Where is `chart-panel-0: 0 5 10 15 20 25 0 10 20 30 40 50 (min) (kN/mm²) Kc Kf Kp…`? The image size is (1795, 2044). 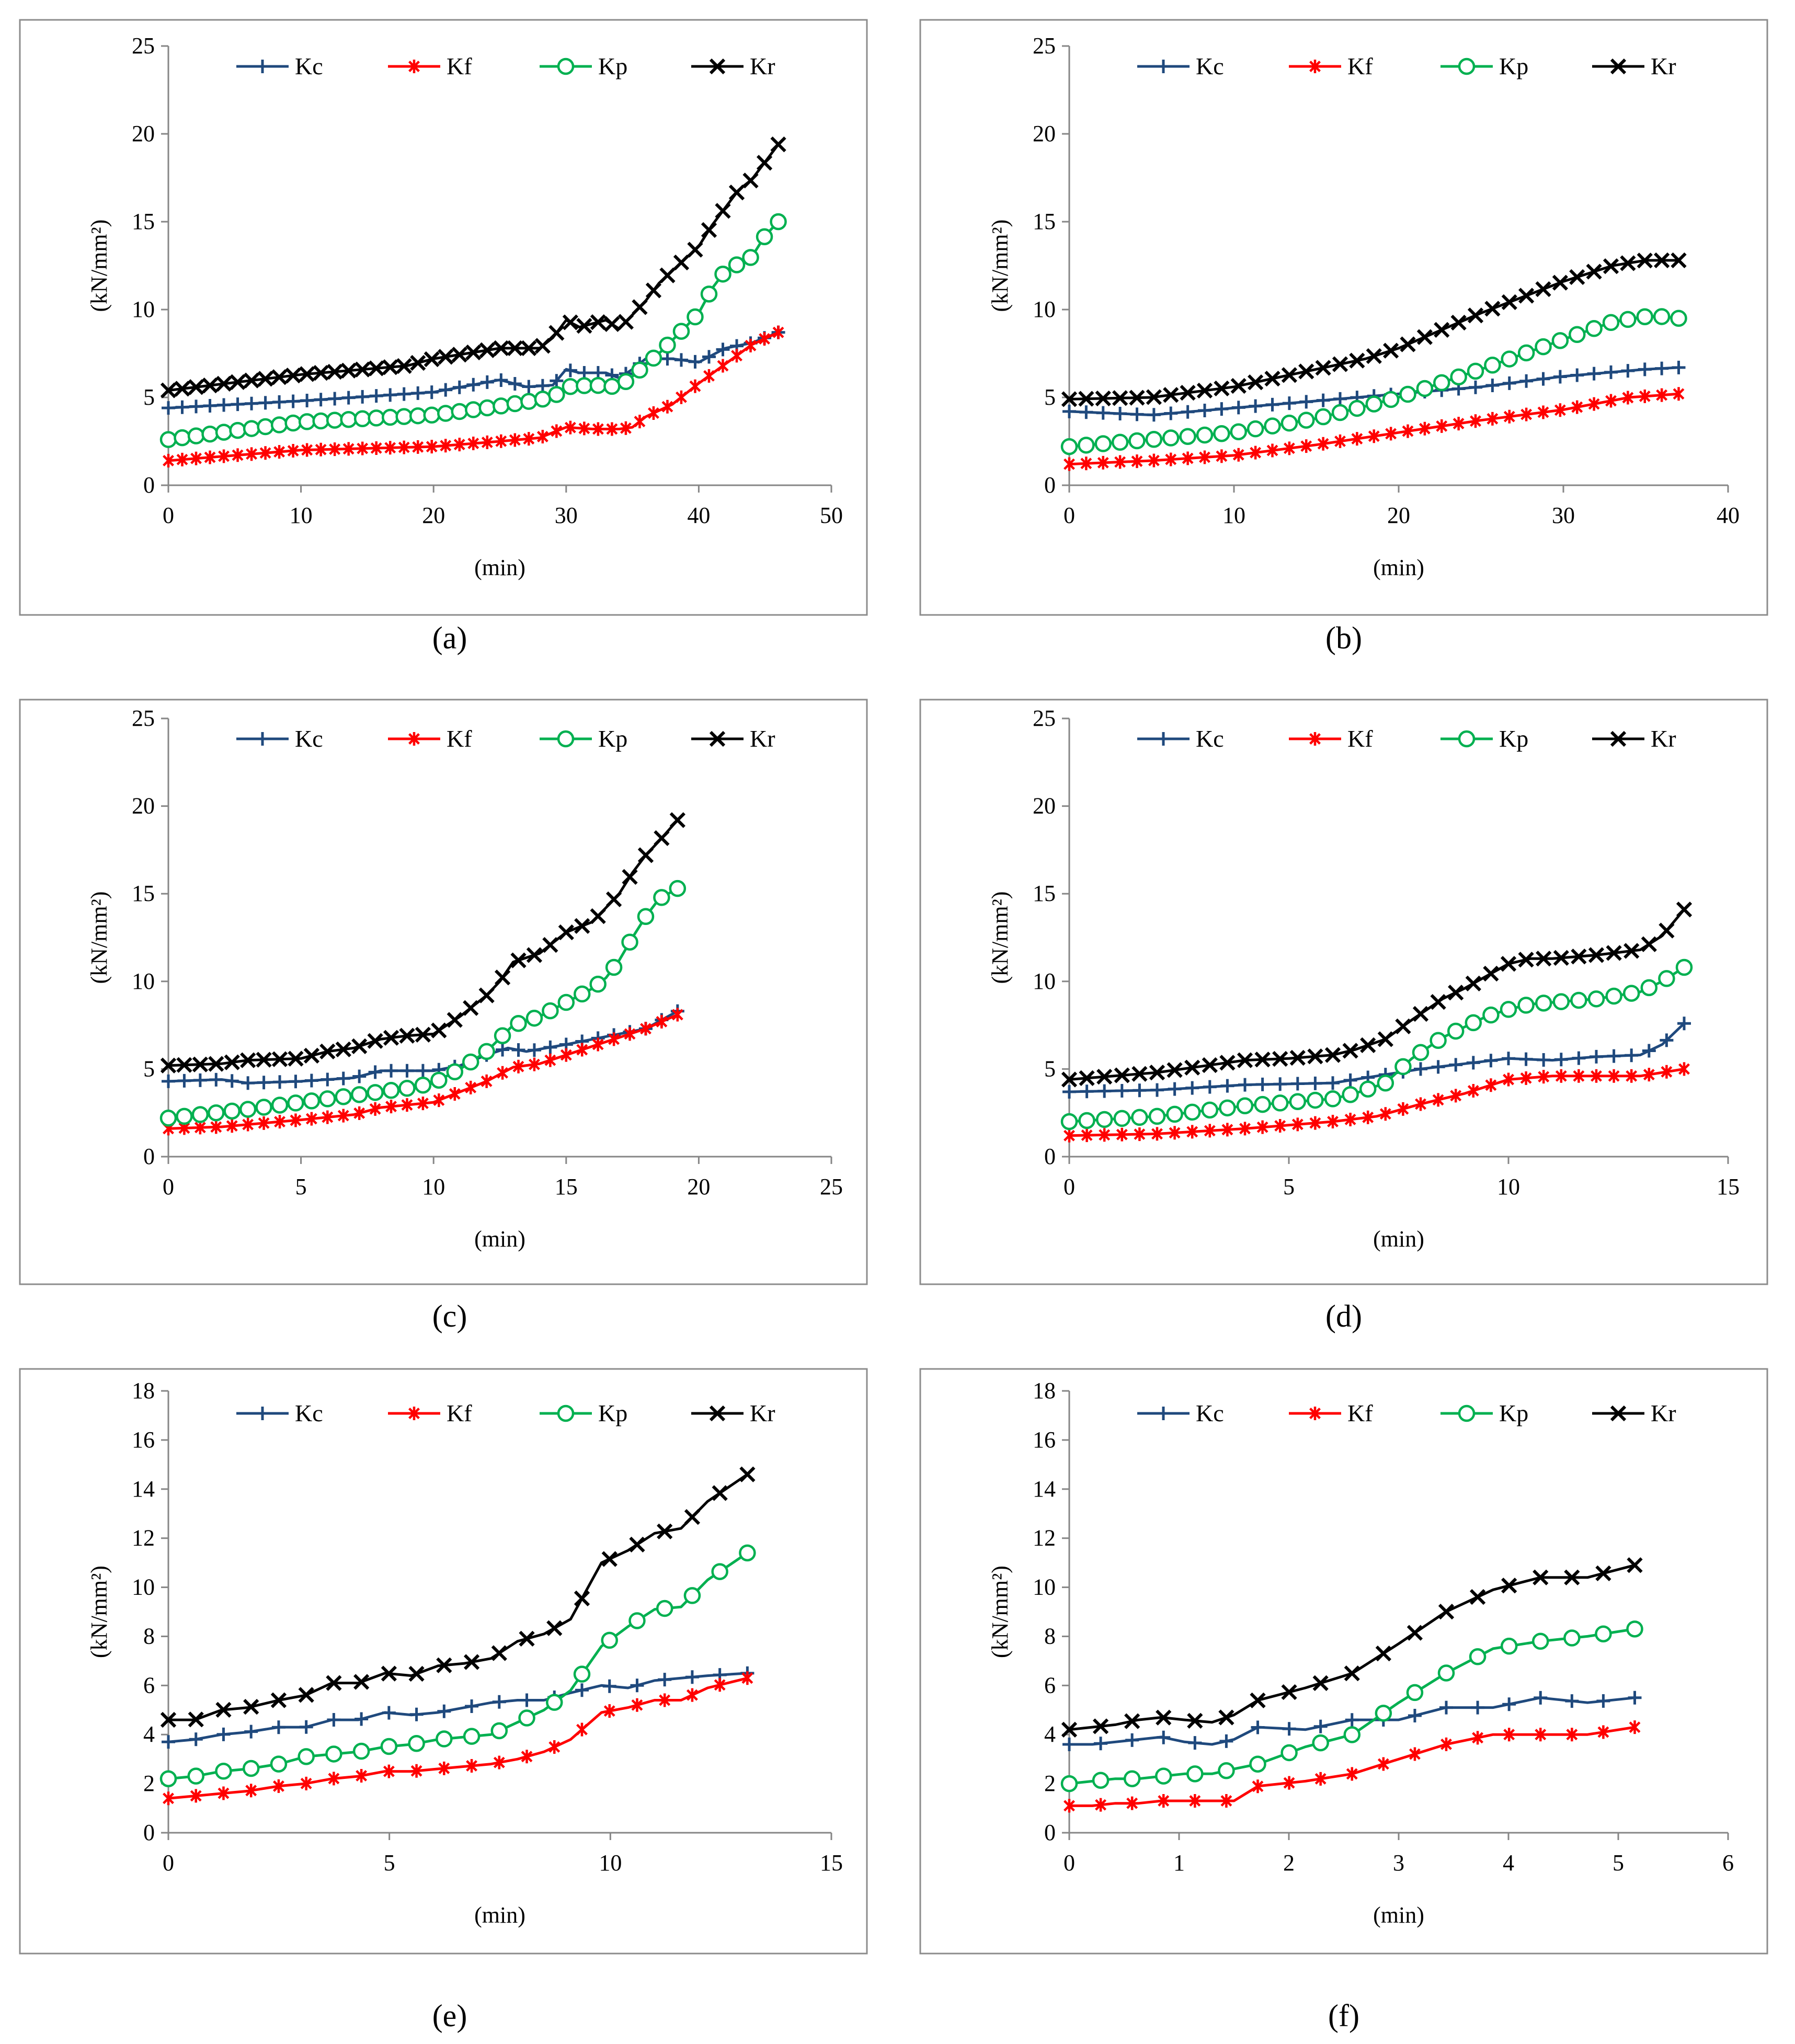
chart-panel-0: 0 5 10 15 20 25 0 10 20 30 40 50 (min) (kN/mm²) Kc Kf Kp… is located at coordinates (443, 317).